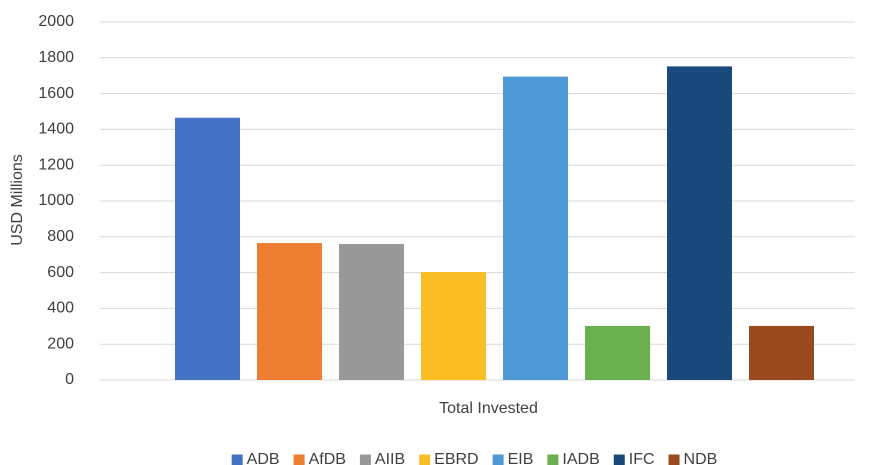  I want to click on y-tick-label: 1600, so click(56, 93).